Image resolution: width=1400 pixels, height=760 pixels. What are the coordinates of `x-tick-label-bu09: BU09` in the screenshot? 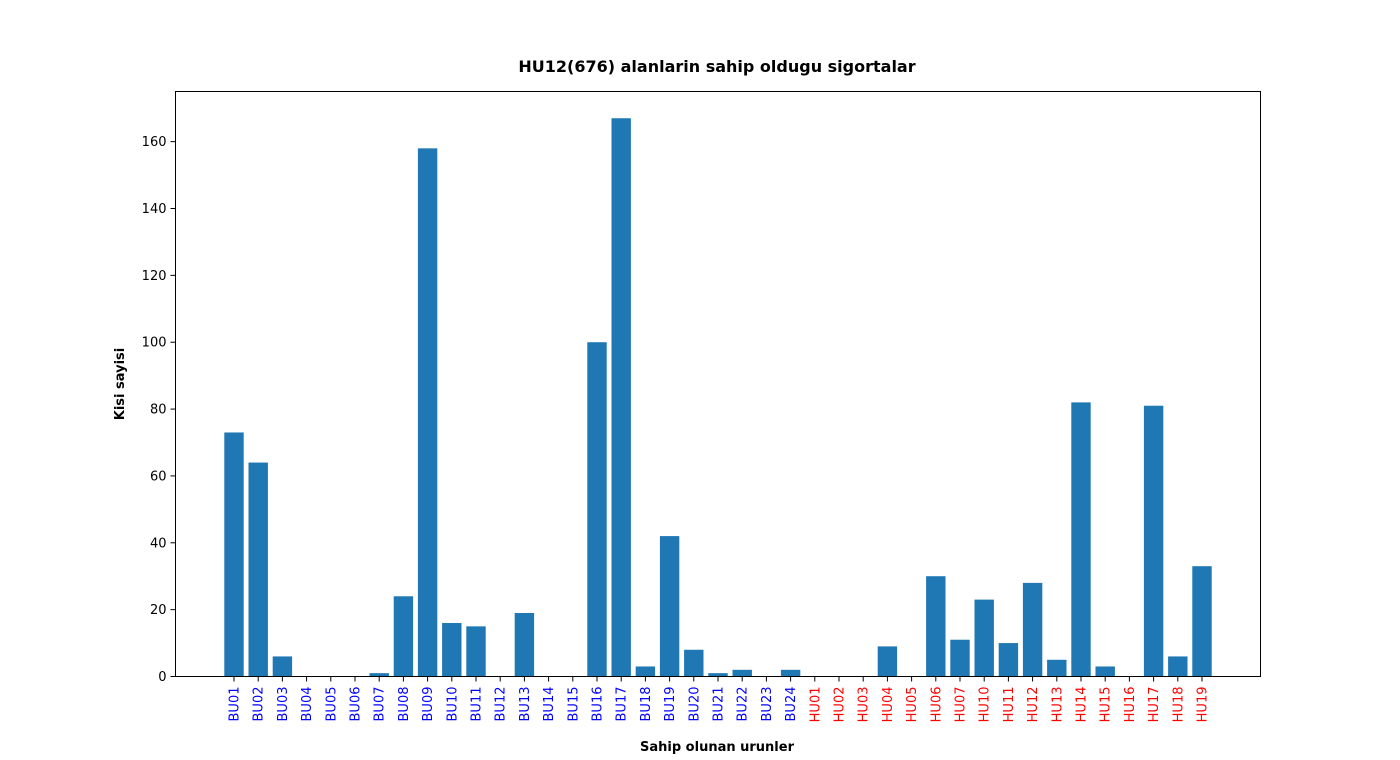 It's located at (428, 704).